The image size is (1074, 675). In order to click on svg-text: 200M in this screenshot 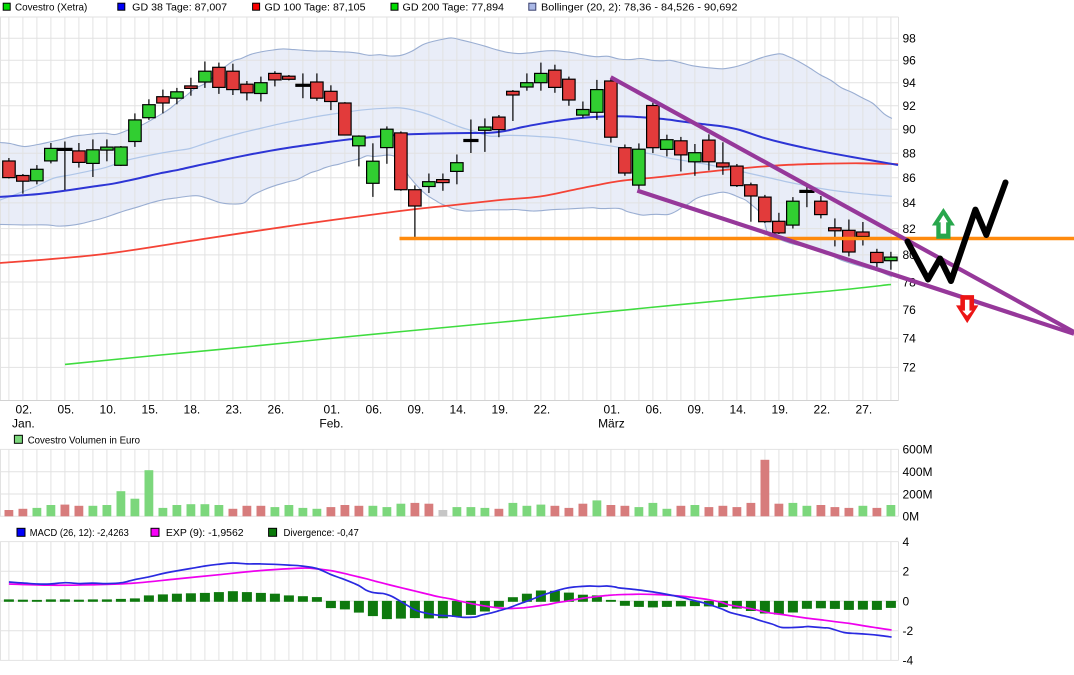, I will do `click(918, 494)`.